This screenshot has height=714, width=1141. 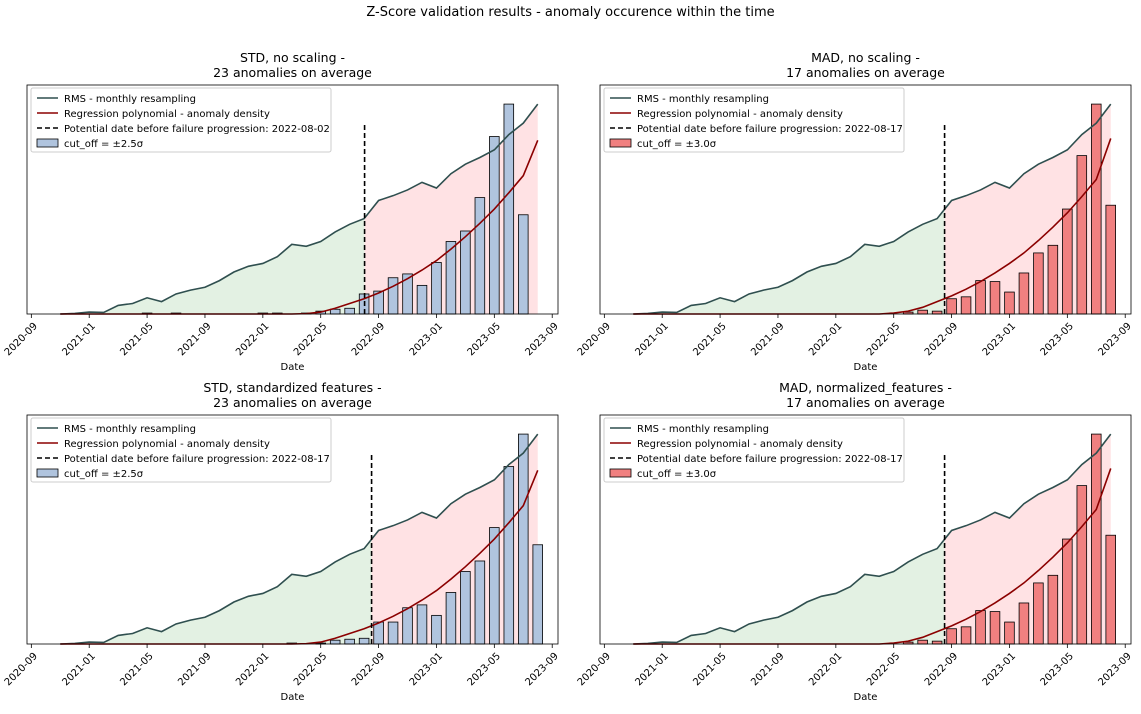 I want to click on chart-title-line-1: STD, no scaling -, so click(x=292, y=57).